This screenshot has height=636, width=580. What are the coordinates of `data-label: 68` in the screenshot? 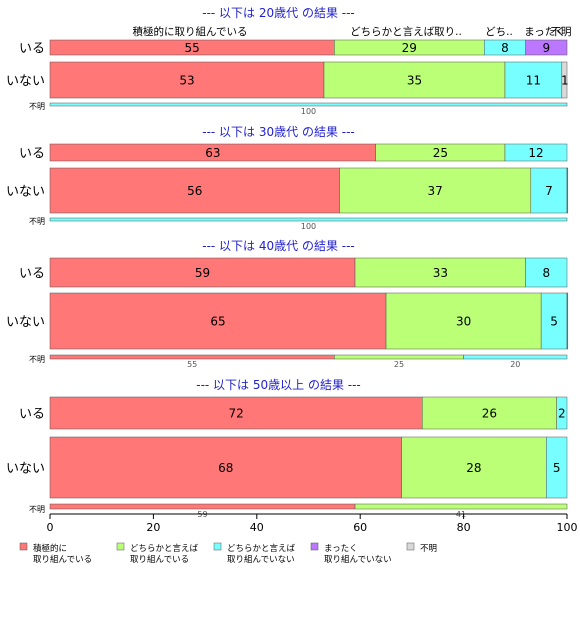 It's located at (225, 468).